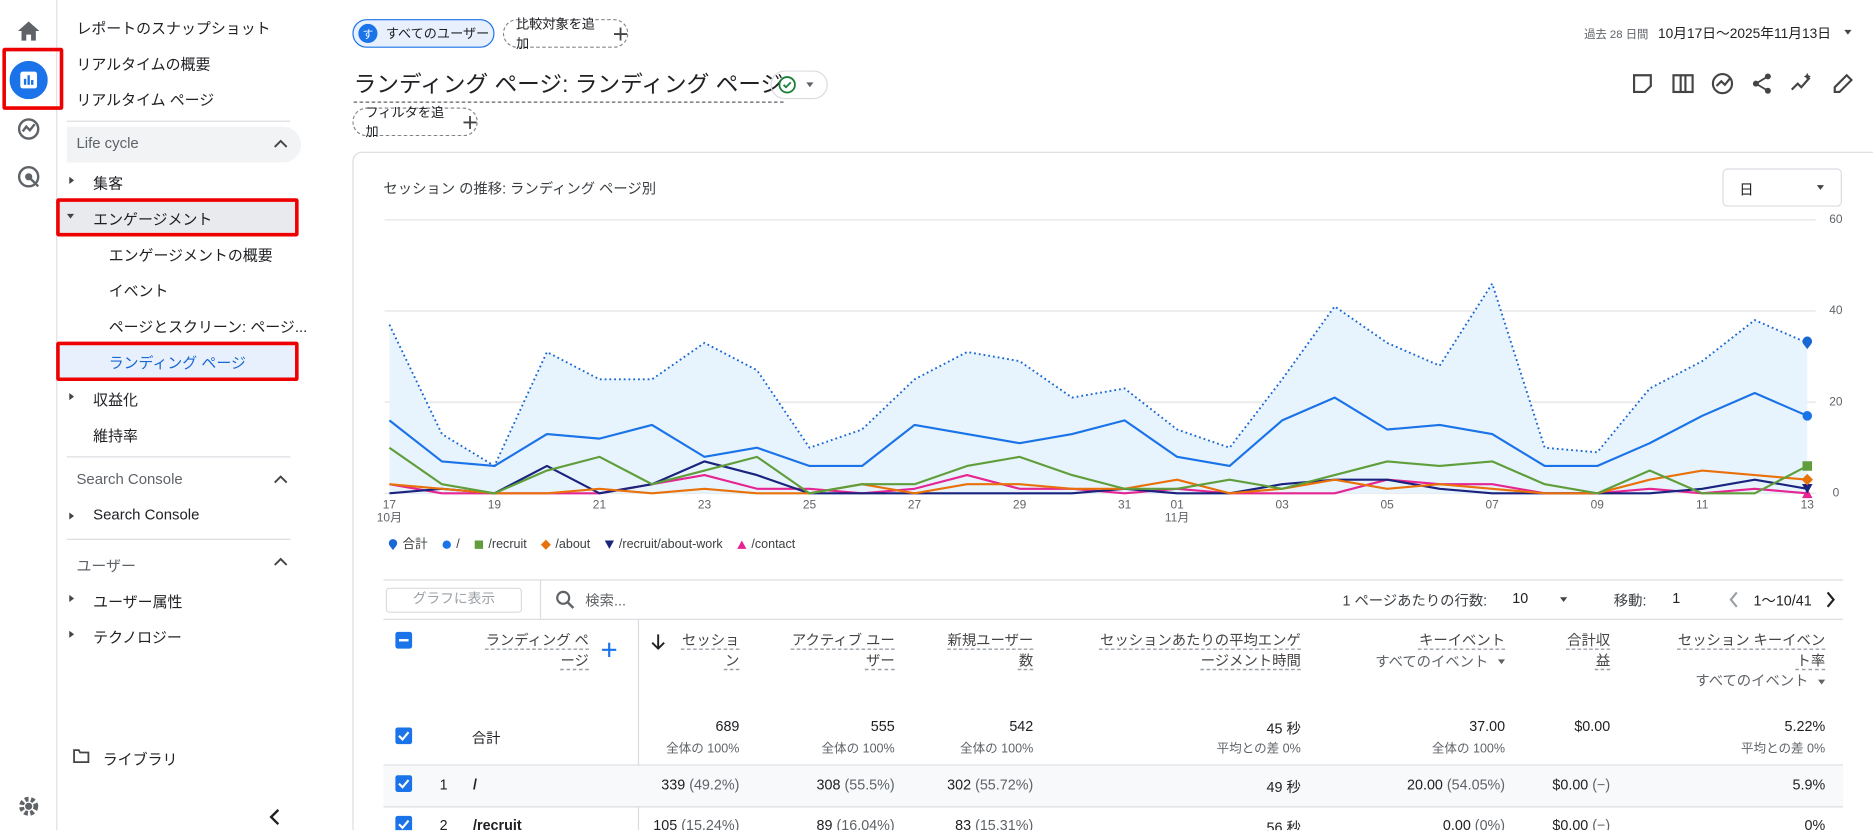 This screenshot has height=831, width=1873. Describe the element at coordinates (275, 817) in the screenshot. I see `collapse-nav-icon` at that location.